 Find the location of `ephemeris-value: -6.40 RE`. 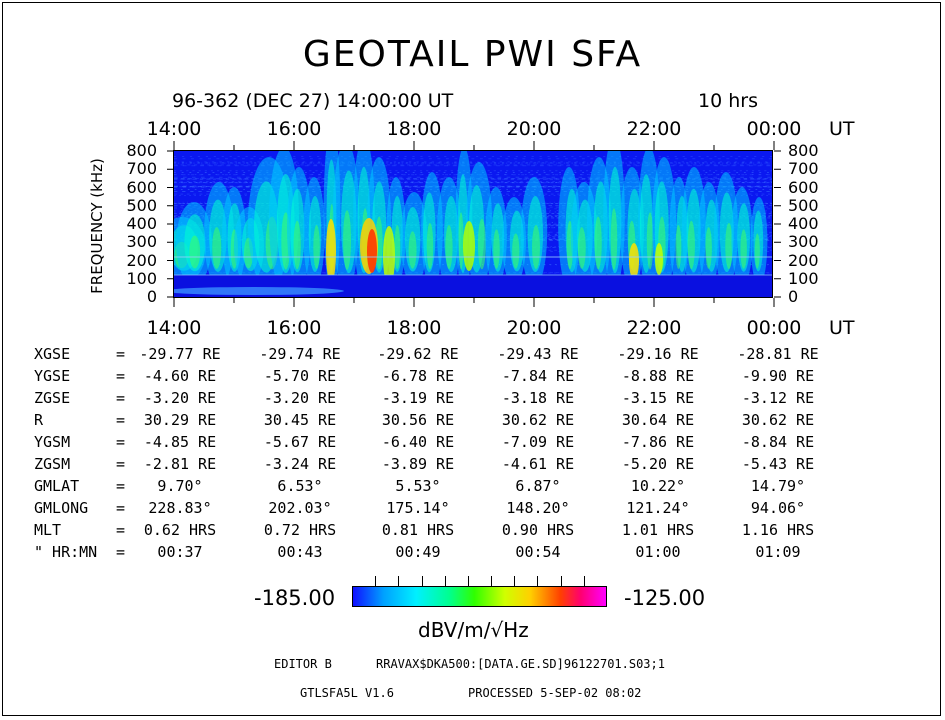

ephemeris-value: -6.40 RE is located at coordinates (418, 442).